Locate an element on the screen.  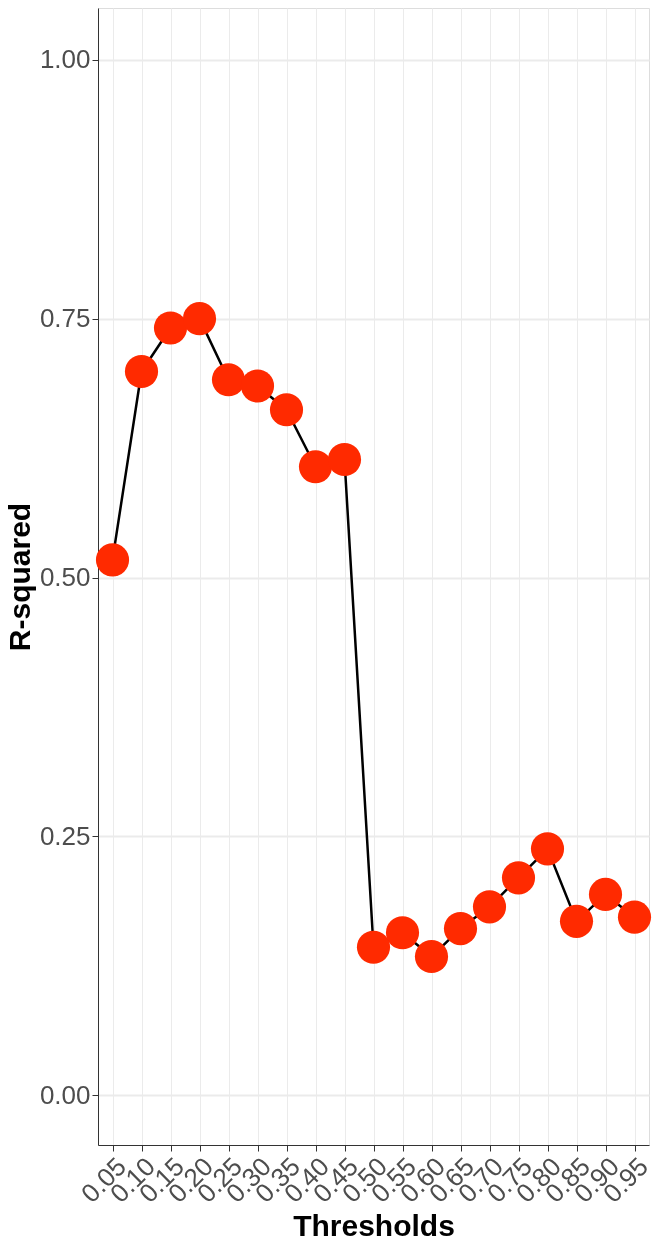
y-tick-label: 0.75 is located at coordinates (65, 318).